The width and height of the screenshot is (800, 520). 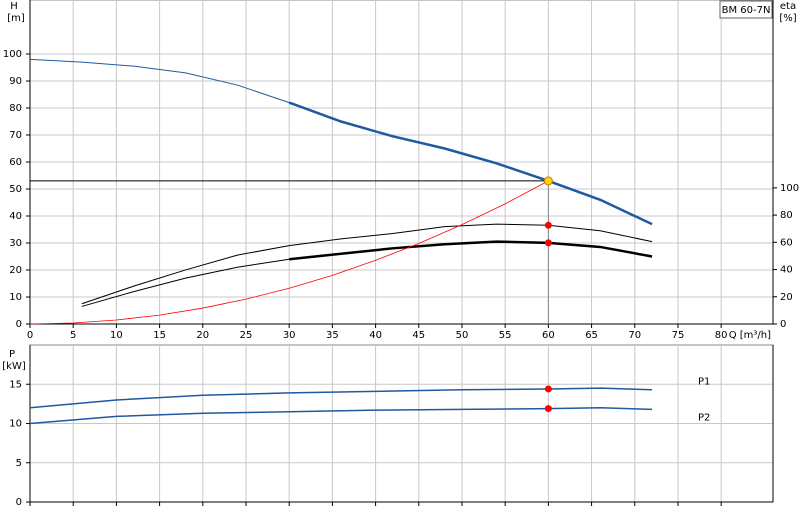 I want to click on x-tick-label: 60, so click(x=548, y=335).